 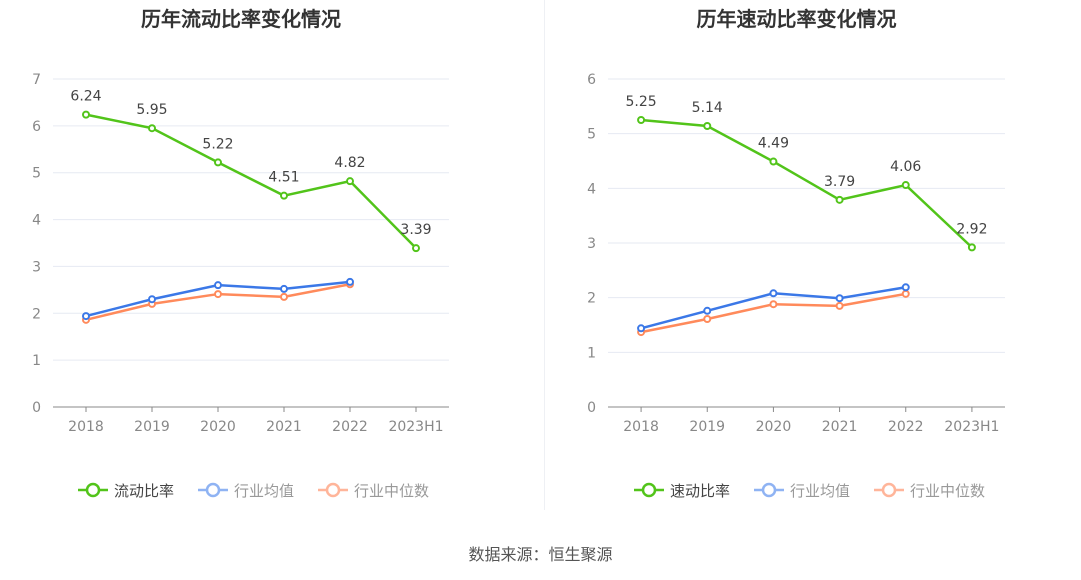 What do you see at coordinates (415, 230) in the screenshot?
I see `data-label: 3.39` at bounding box center [415, 230].